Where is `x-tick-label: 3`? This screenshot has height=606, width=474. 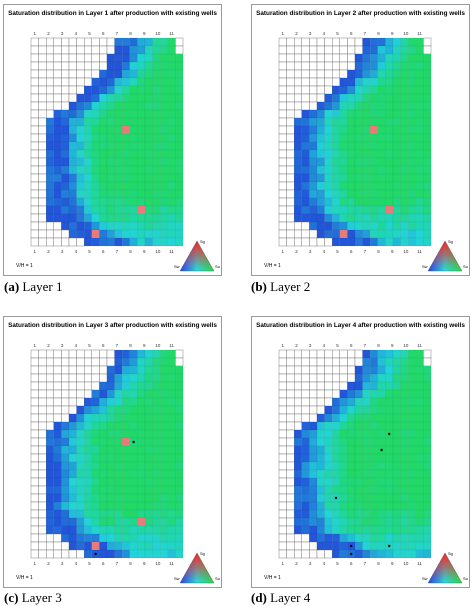
x-tick-label: 3 is located at coordinates (310, 345).